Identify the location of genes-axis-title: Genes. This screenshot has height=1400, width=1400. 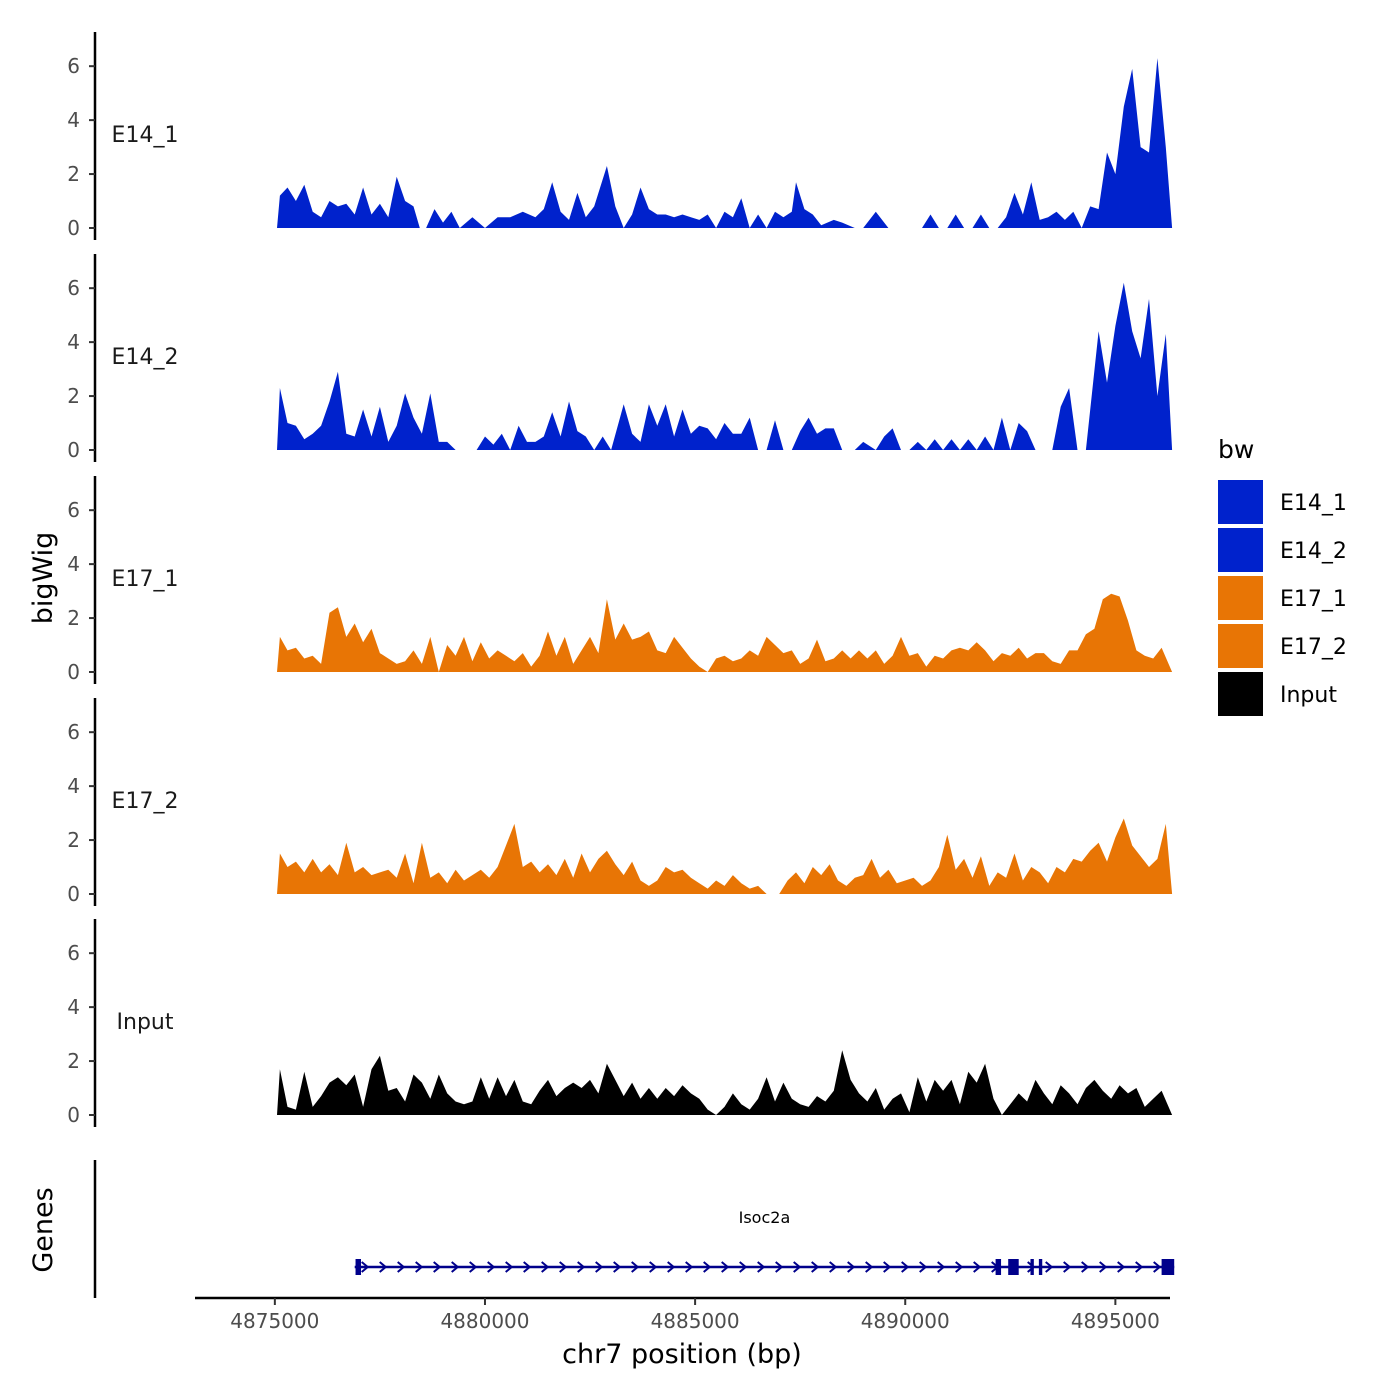
(43, 1229).